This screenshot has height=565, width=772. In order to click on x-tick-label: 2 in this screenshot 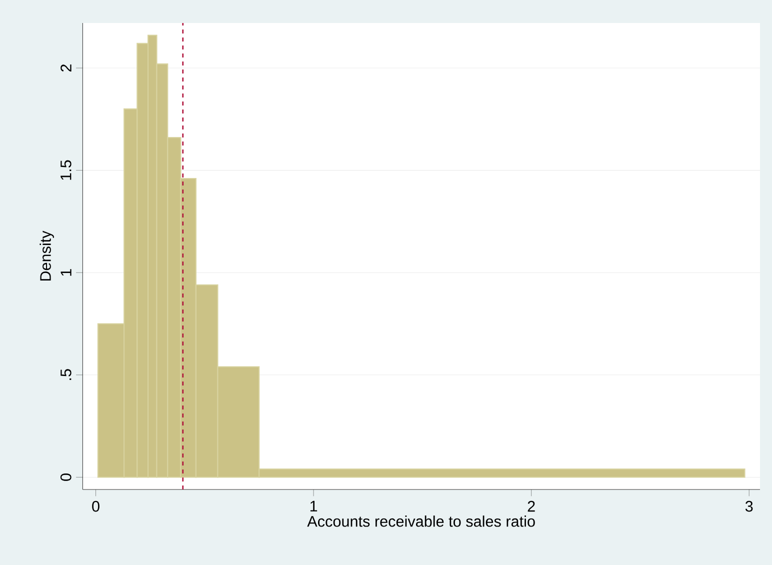, I will do `click(531, 506)`.